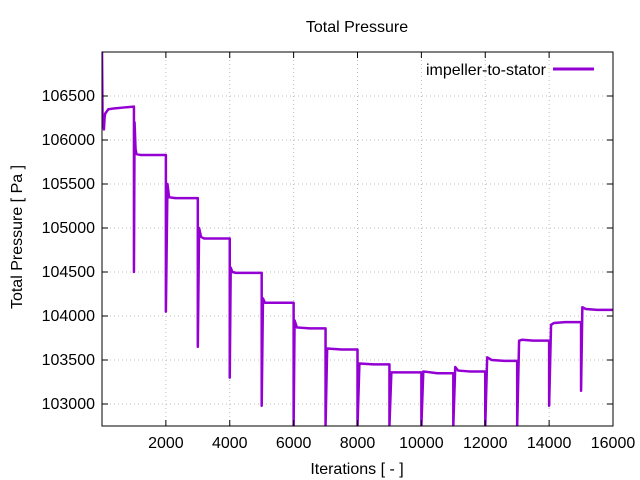 This screenshot has width=640, height=480. I want to click on x-tick-label: 12000, so click(485, 443).